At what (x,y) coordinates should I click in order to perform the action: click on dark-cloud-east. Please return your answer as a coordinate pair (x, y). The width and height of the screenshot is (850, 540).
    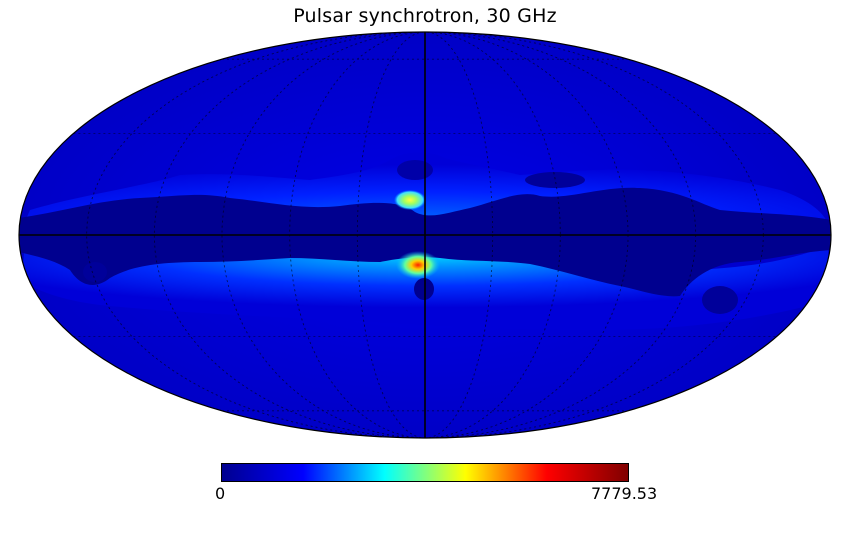
    Looking at the image, I should click on (555, 180).